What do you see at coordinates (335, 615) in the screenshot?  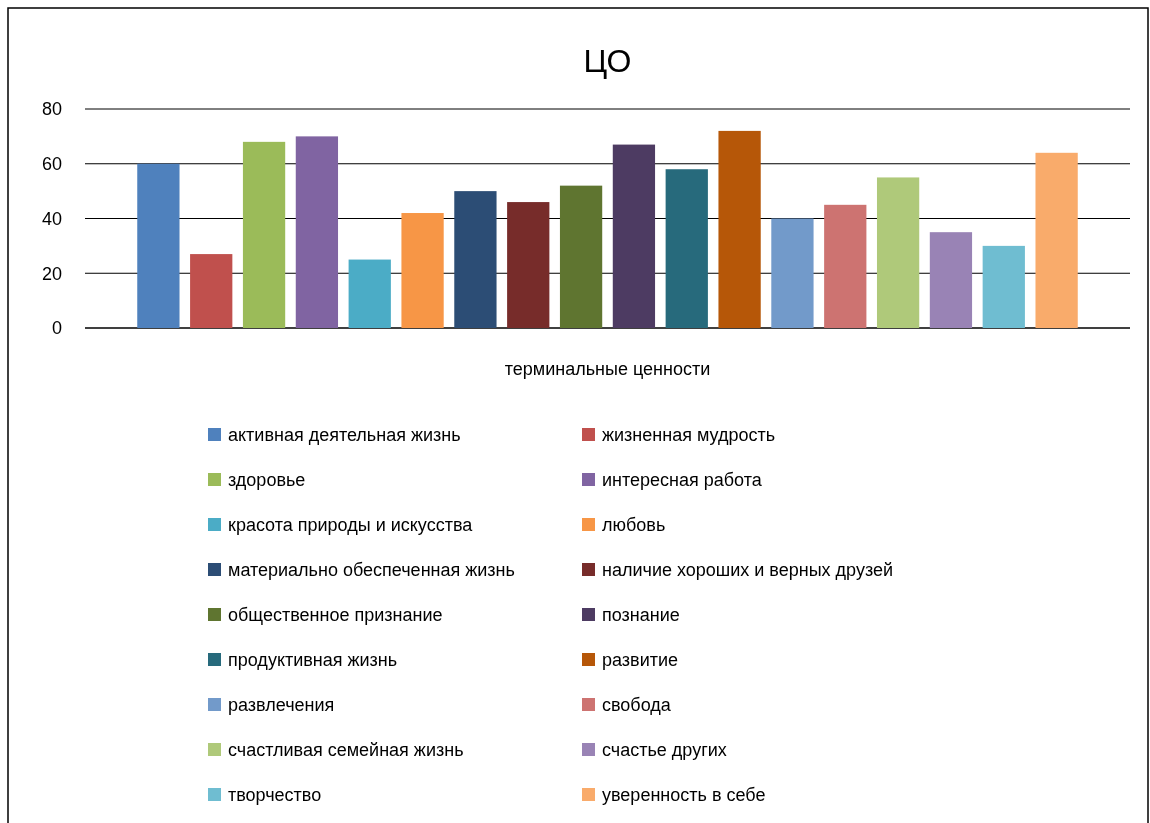 I see `legend-label: общественное признание` at bounding box center [335, 615].